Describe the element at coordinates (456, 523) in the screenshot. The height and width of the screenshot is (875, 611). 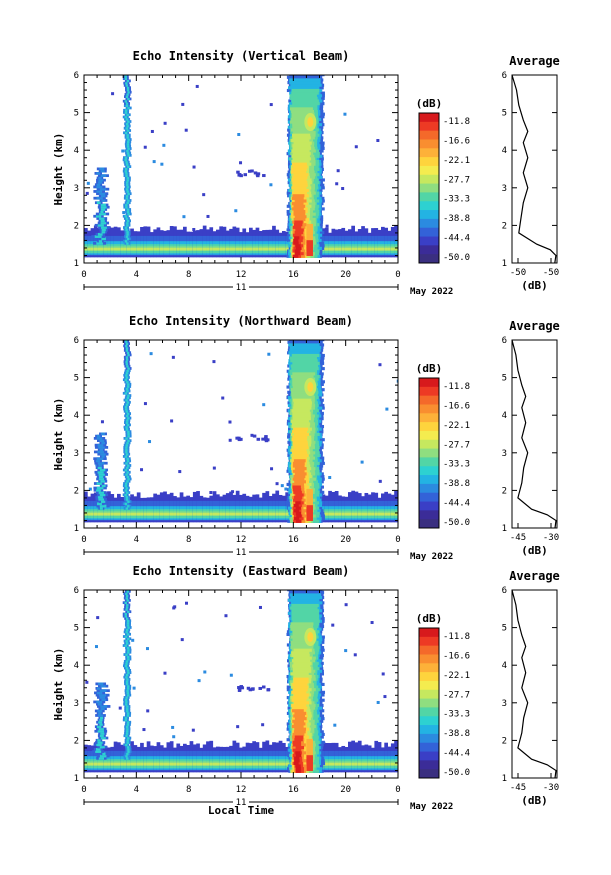
I see `colorbar-label: -50.0` at that location.